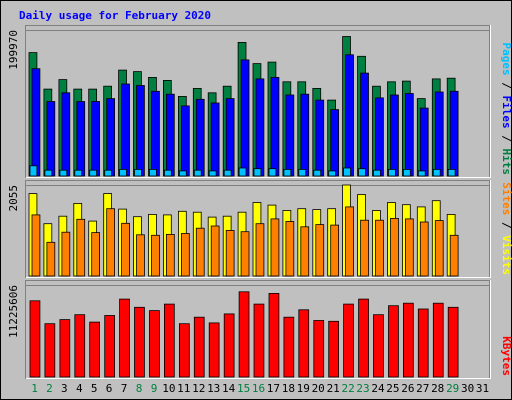 This screenshot has height=400, width=512. What do you see at coordinates (273, 388) in the screenshot?
I see `x-tick-label-17: 17` at bounding box center [273, 388].